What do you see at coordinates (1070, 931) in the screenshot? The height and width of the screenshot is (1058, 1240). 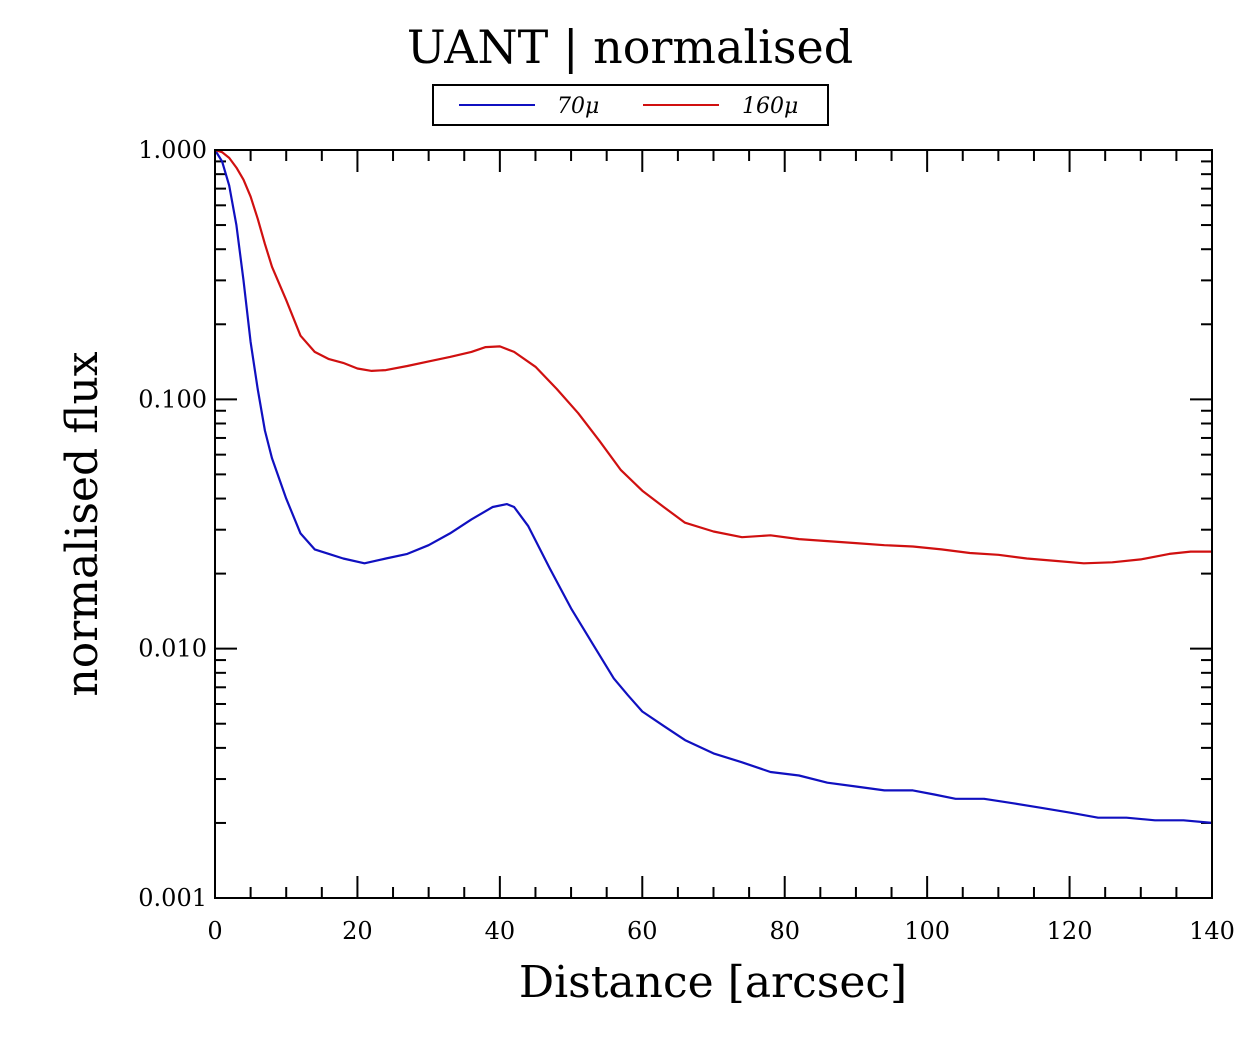 I see `x-tick-label: 120` at bounding box center [1070, 931].